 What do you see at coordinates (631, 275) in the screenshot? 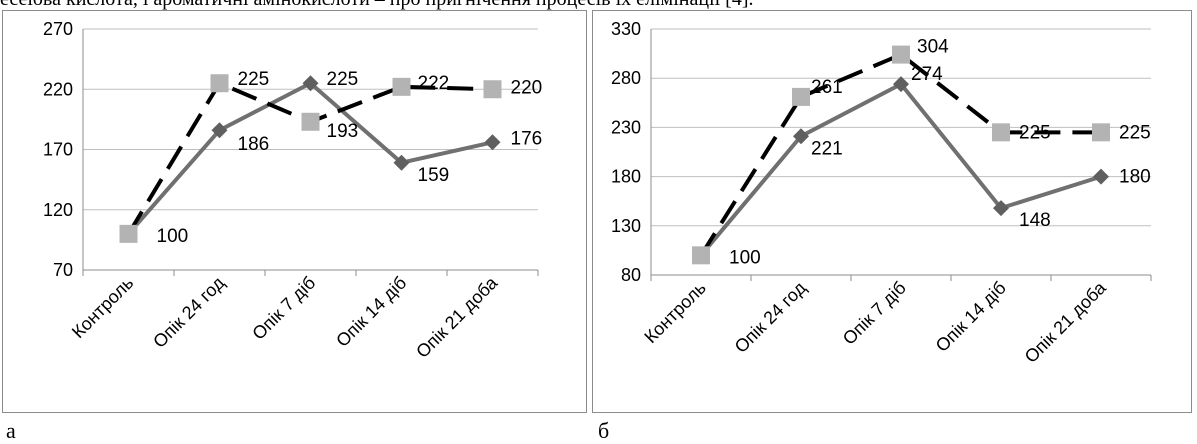
I see `y-tick-label: 80` at bounding box center [631, 275].